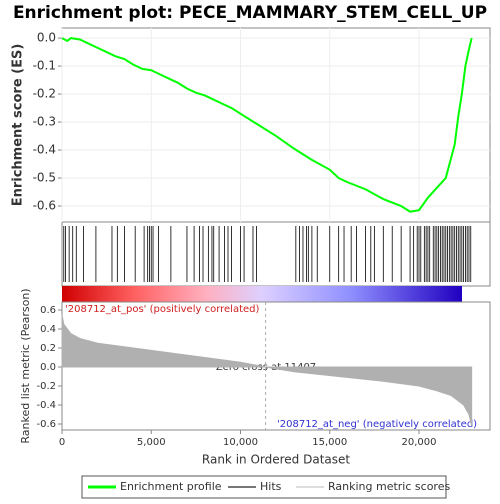 Image resolution: width=500 pixels, height=504 pixels. Describe the element at coordinates (162, 309) in the screenshot. I see `annotation: '208712_at_pos' (positively correlated)` at that location.